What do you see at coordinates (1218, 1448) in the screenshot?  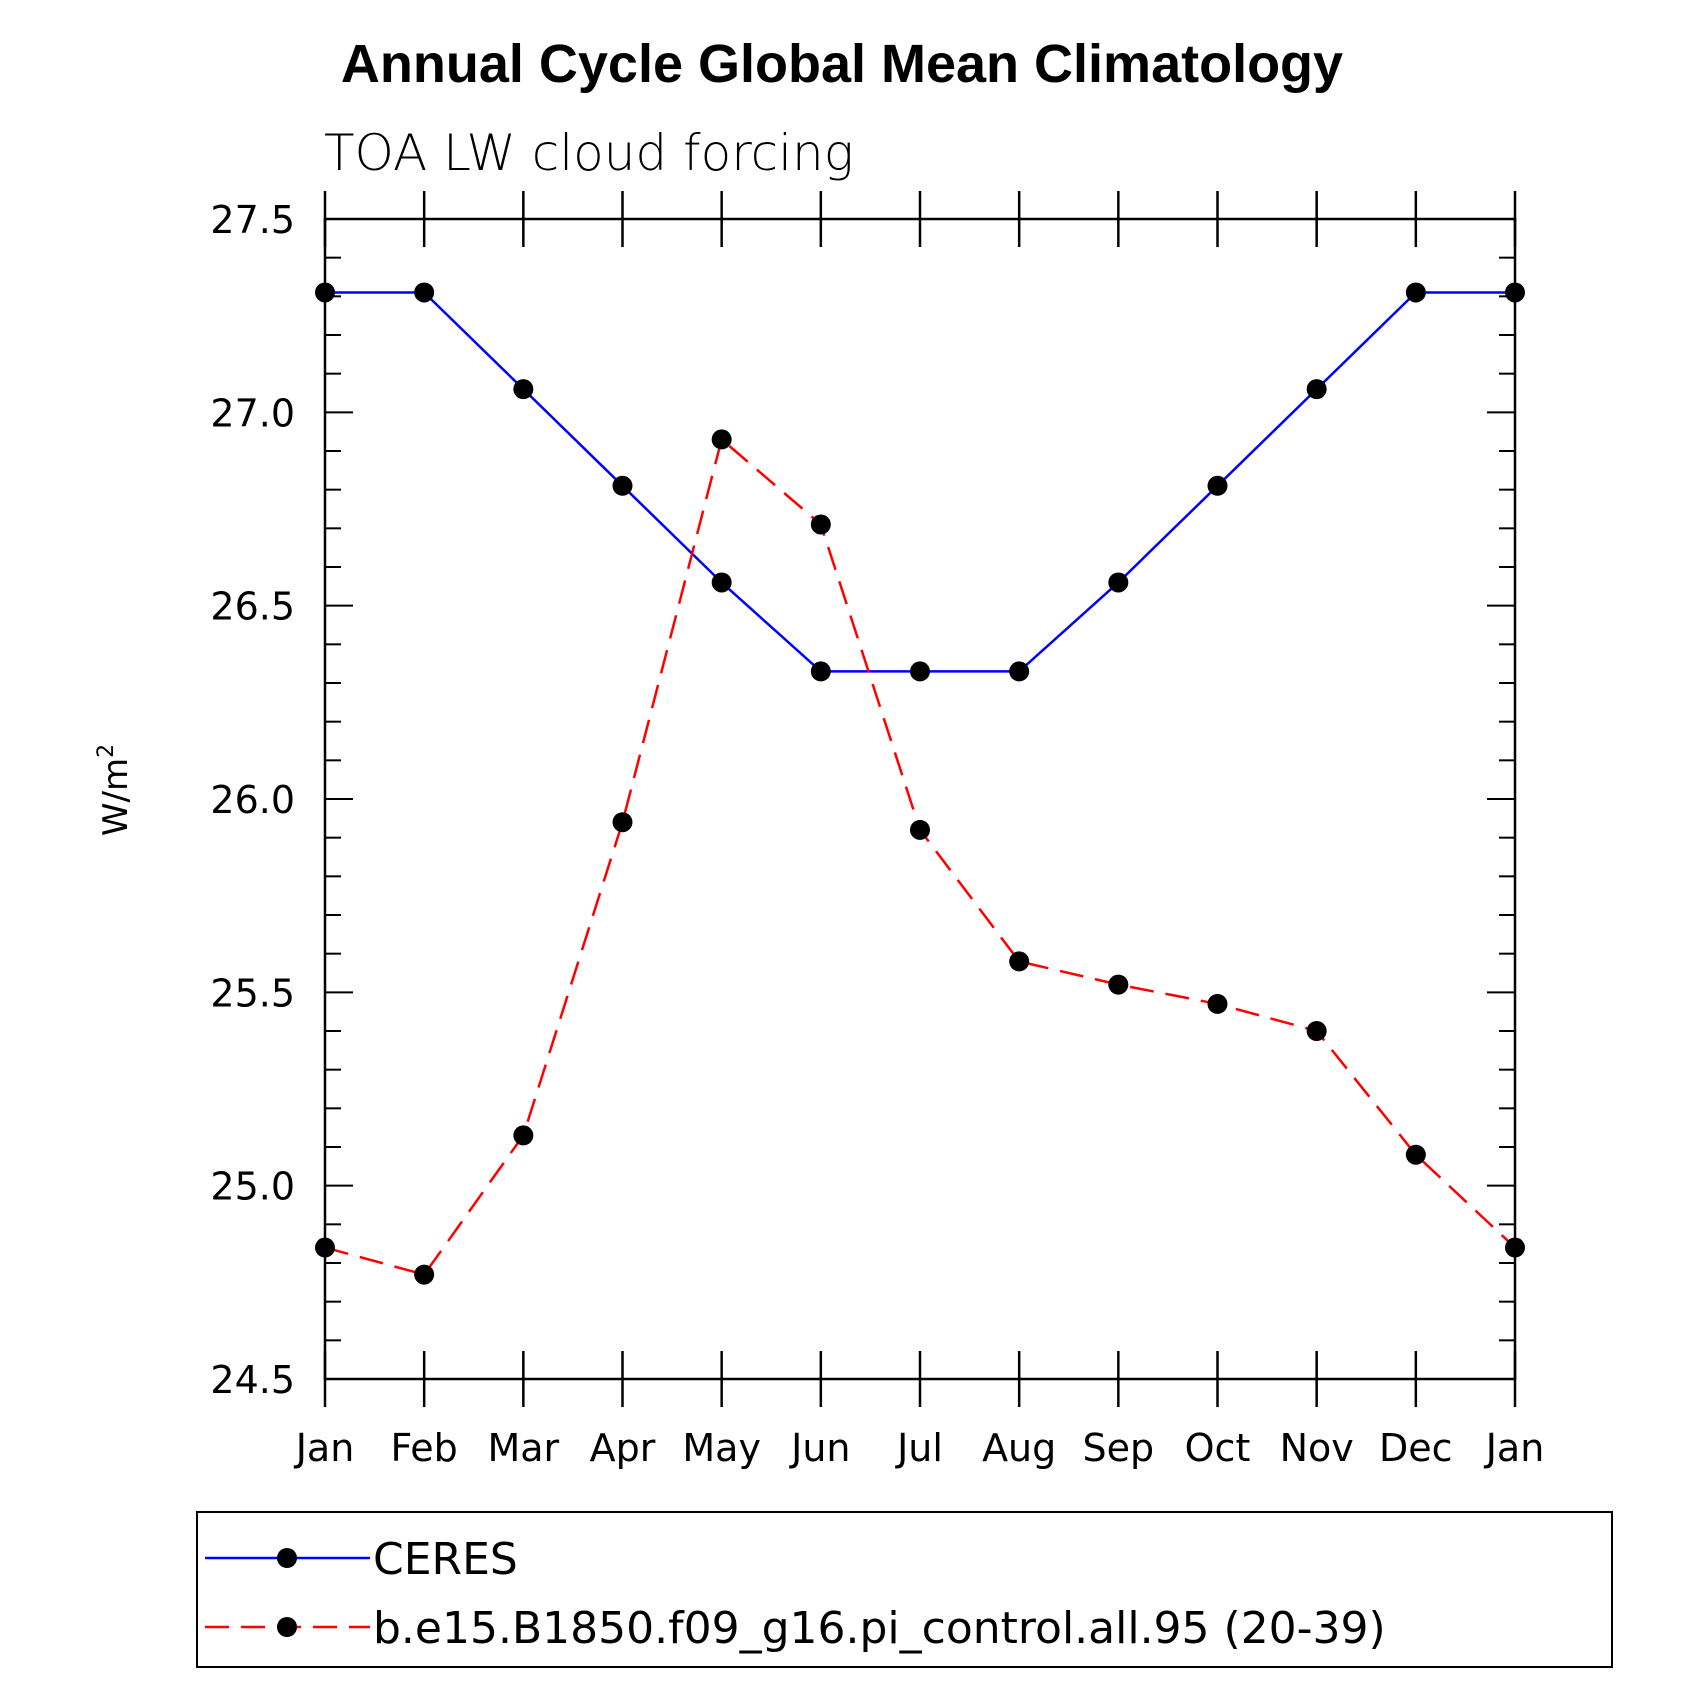 I see `x-tick-label: Oct` at bounding box center [1218, 1448].